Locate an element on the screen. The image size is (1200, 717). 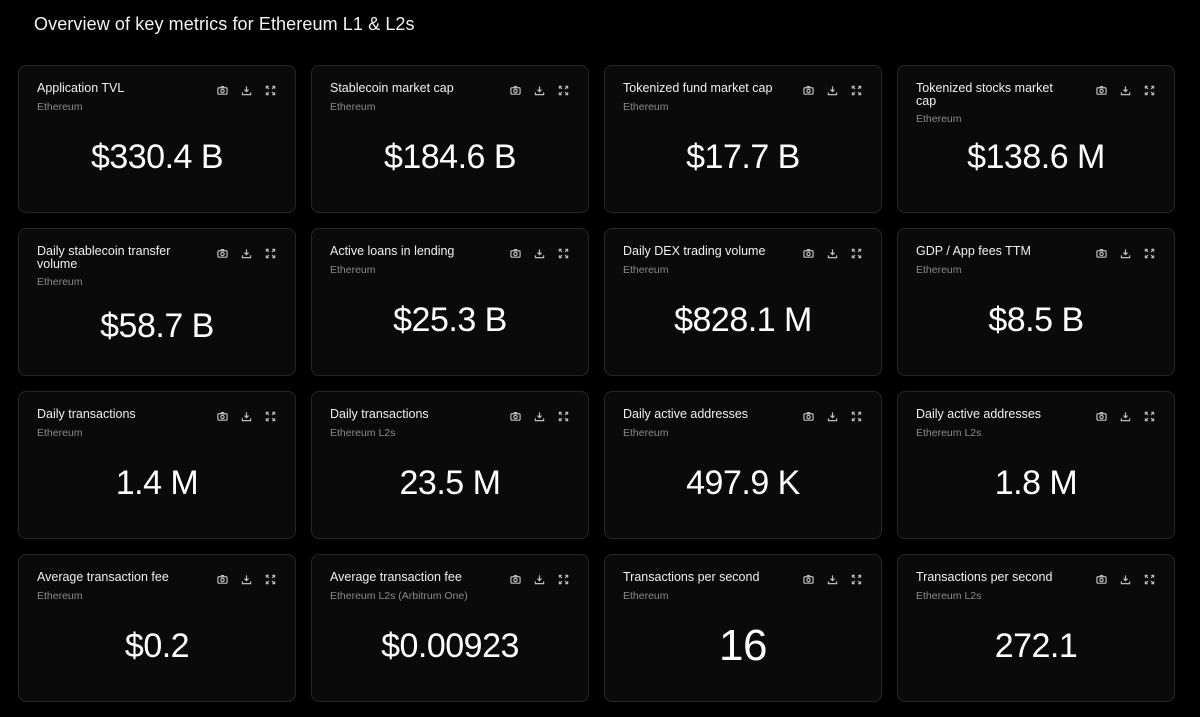
card-header: Transactions per second Ethereum L2s is located at coordinates (995, 586).